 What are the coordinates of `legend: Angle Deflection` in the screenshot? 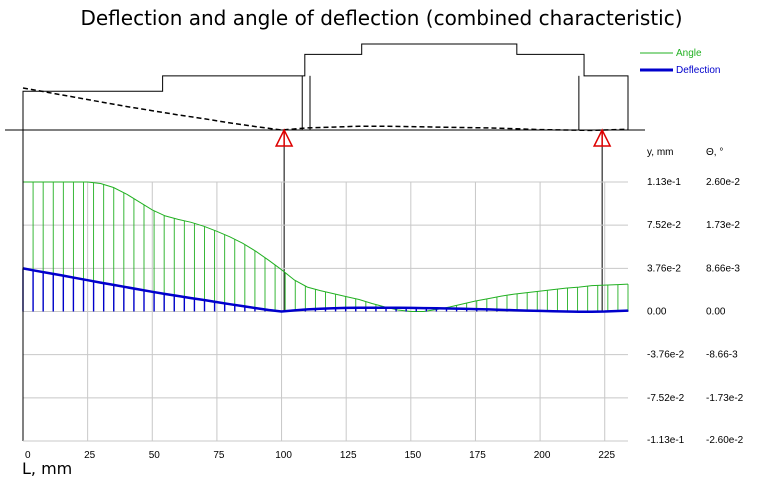 It's located at (680, 62).